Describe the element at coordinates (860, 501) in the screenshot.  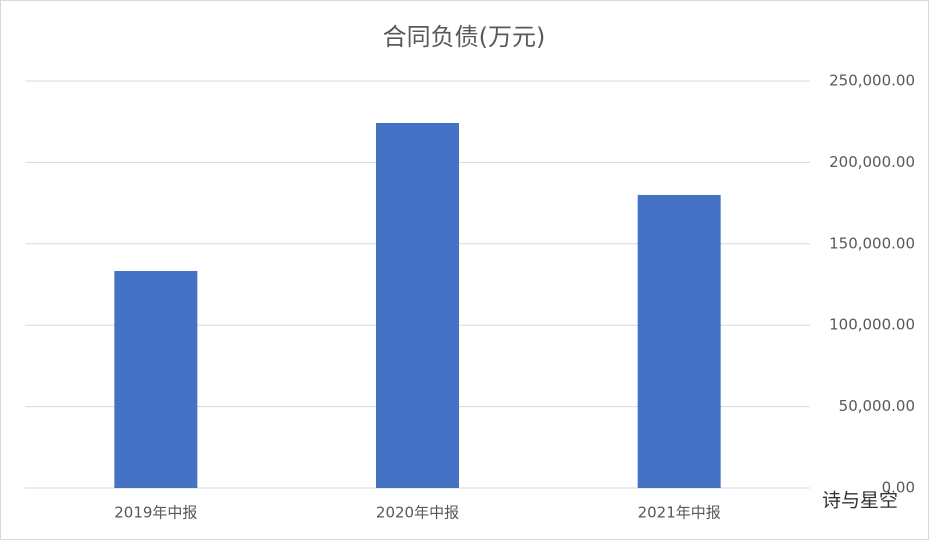
I see `watermark: 诗与星空` at that location.